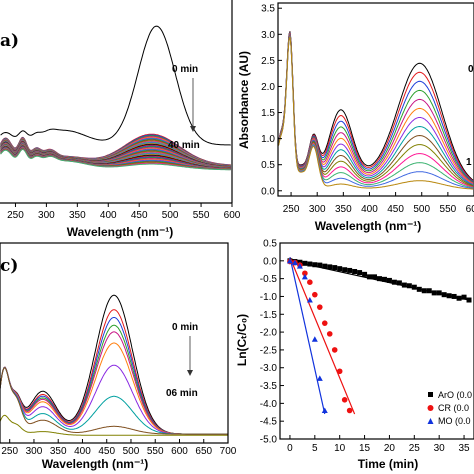  Describe the element at coordinates (182, 393) in the screenshot. I see `c-annotation-end: 06 min` at that location.